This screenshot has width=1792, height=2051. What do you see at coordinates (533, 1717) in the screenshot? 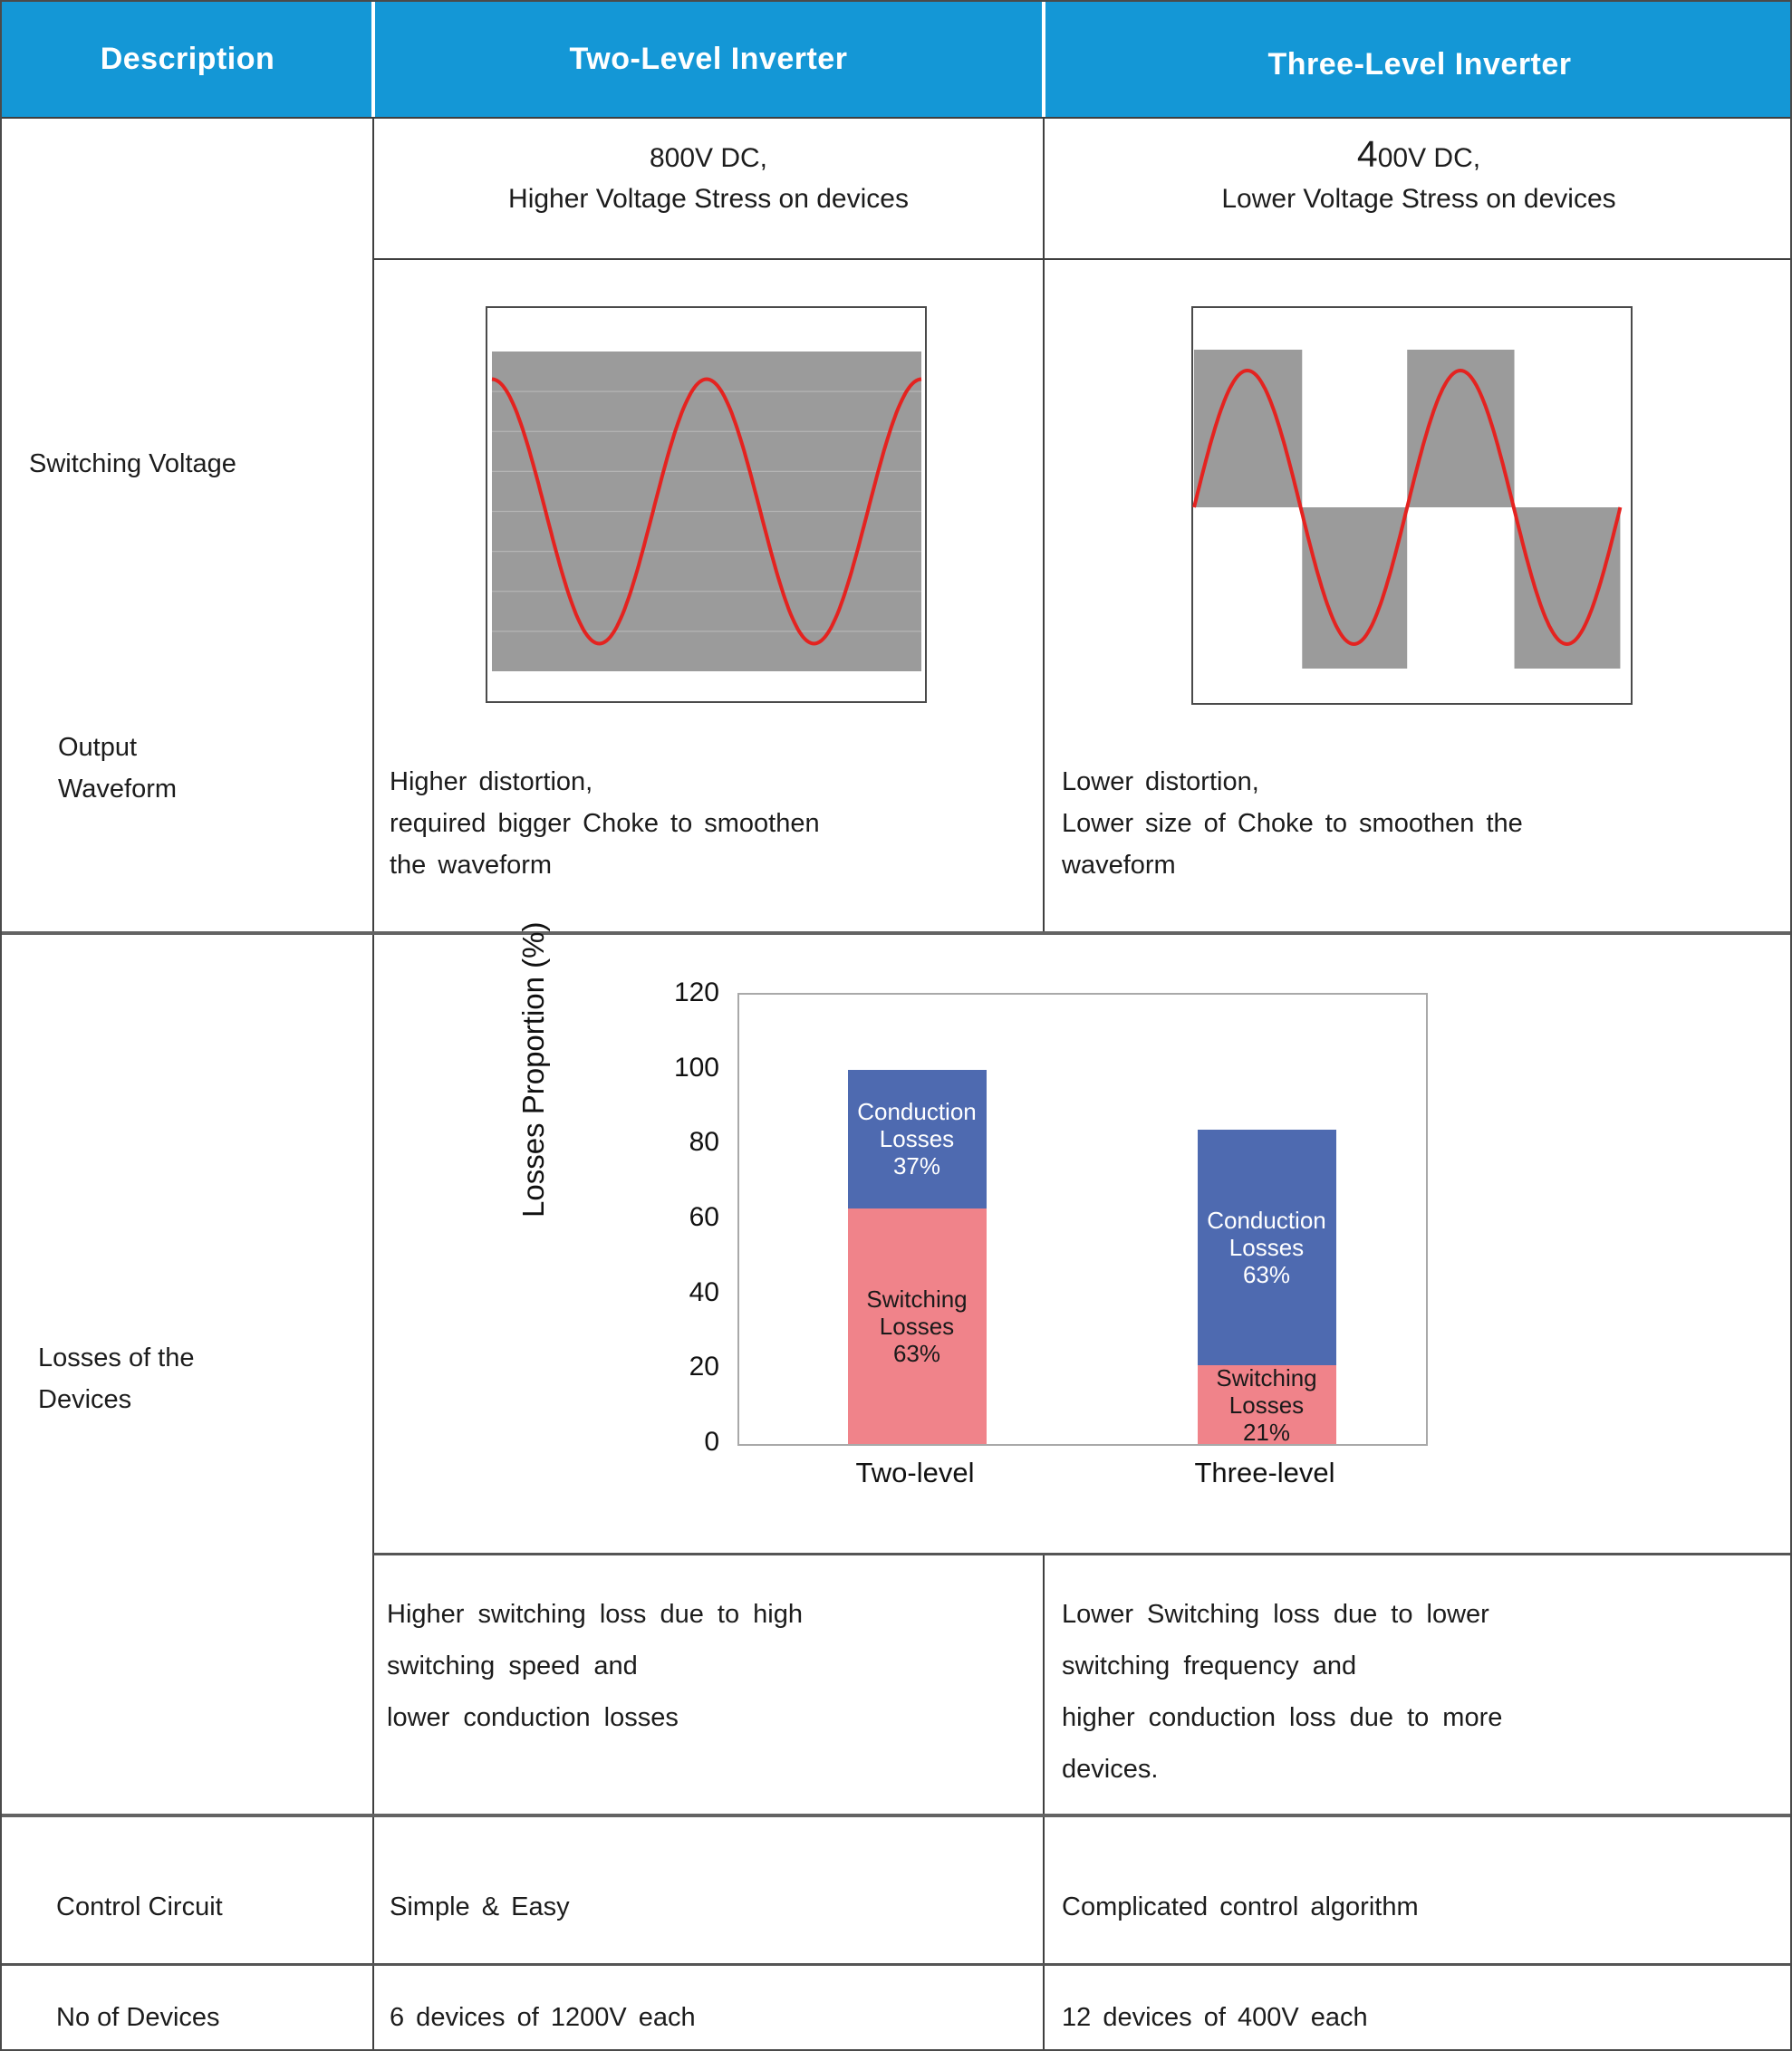
I see `losses-two-line3: lower conduction losses` at bounding box center [533, 1717].